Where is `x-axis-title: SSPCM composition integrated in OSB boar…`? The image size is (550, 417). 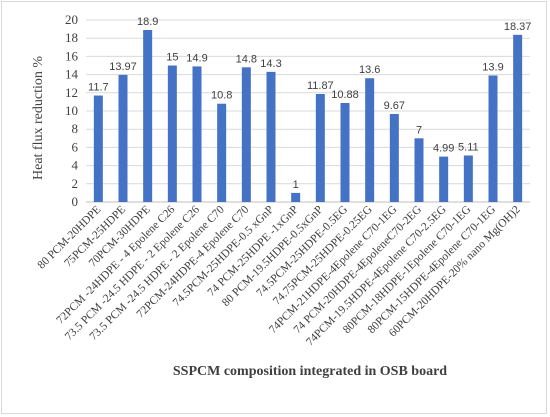
x-axis-title: SSPCM composition integrated in OSB boar… is located at coordinates (310, 371).